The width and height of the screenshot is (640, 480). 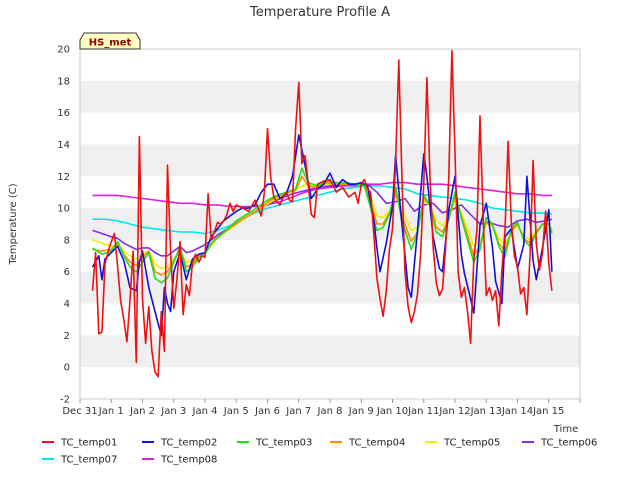 I want to click on y-tick-label: 12, so click(x=63, y=177).